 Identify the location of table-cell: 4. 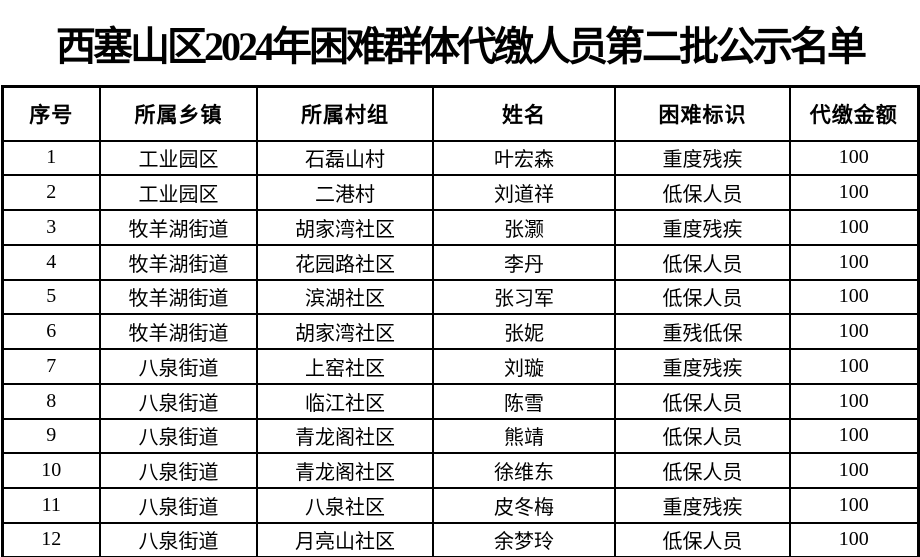
(51, 262).